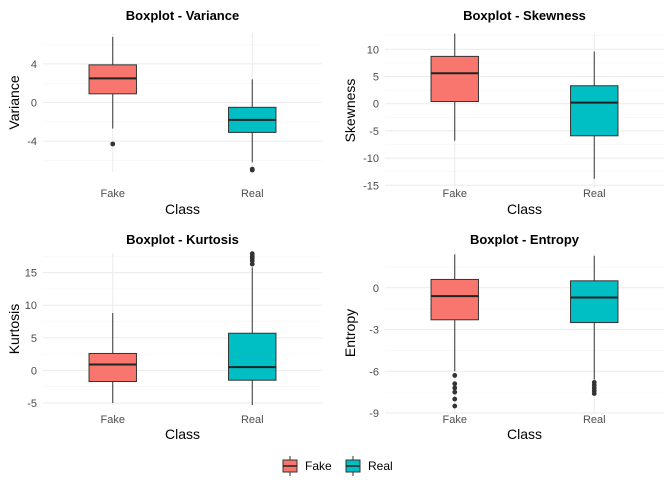 Image resolution: width=672 pixels, height=480 pixels. Describe the element at coordinates (14, 329) in the screenshot. I see `y-axis-title: Kurtosis` at that location.